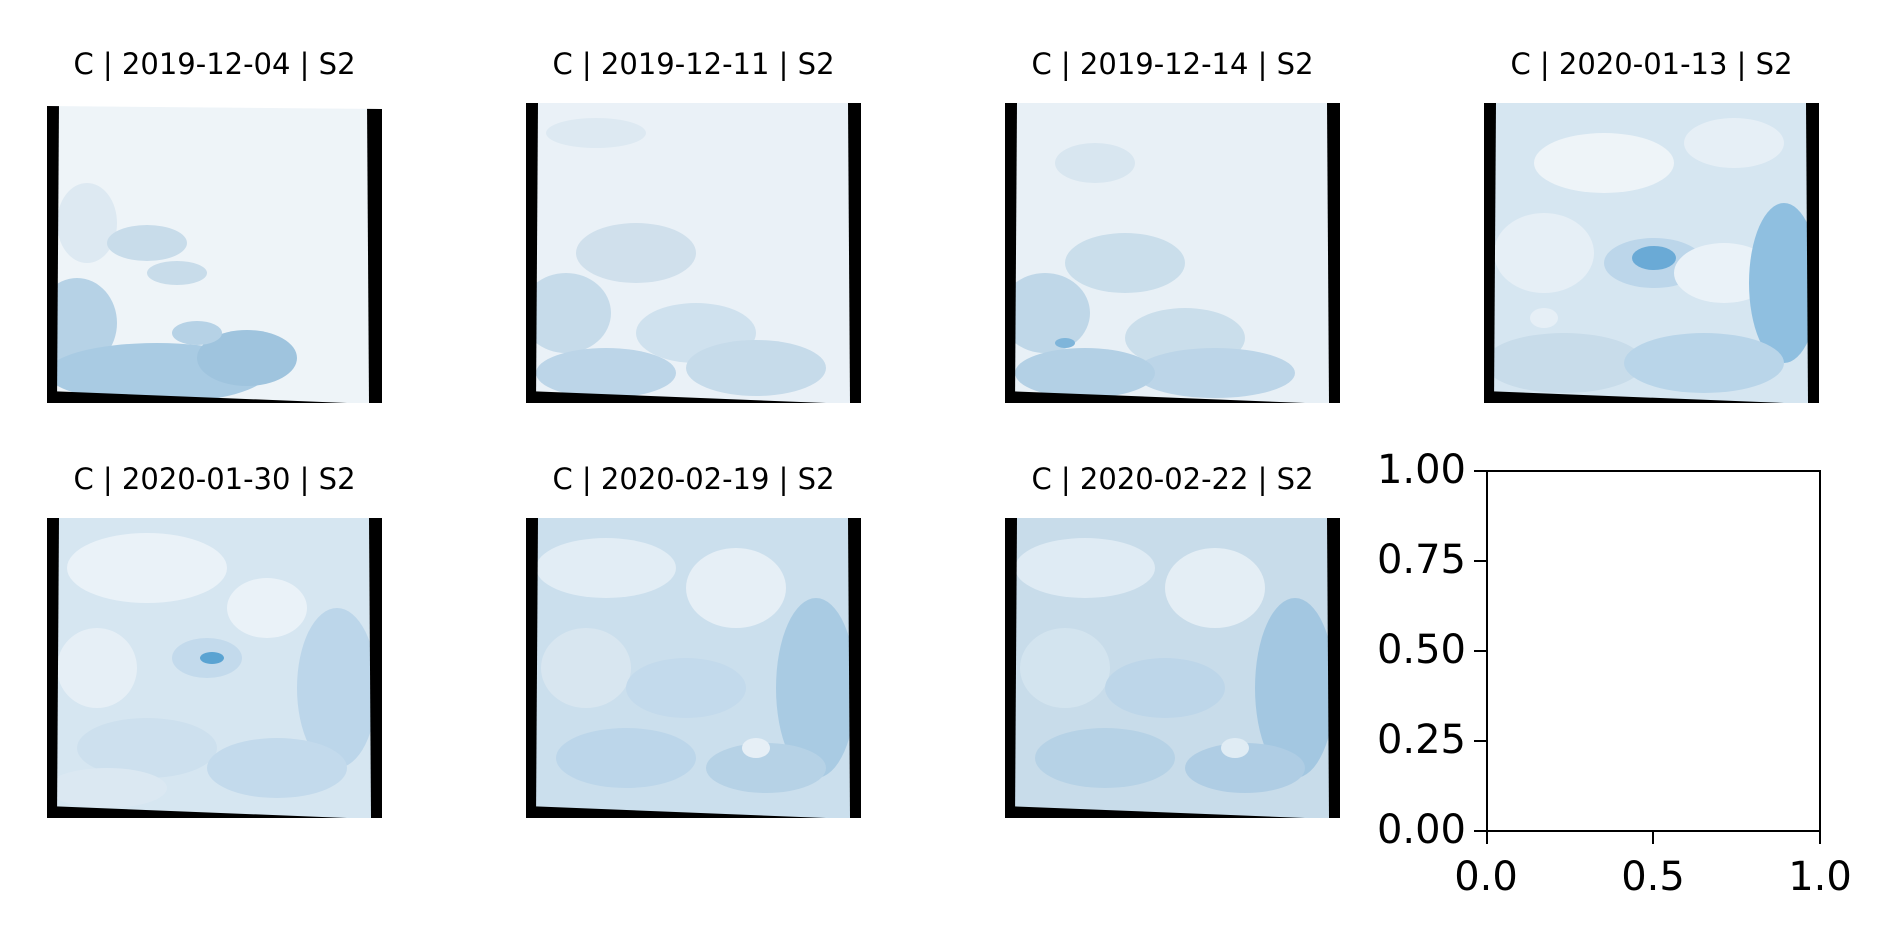  Describe the element at coordinates (1651, 64) in the screenshot. I see `panel-title-4: C | 2020-01-13 | S2` at that location.